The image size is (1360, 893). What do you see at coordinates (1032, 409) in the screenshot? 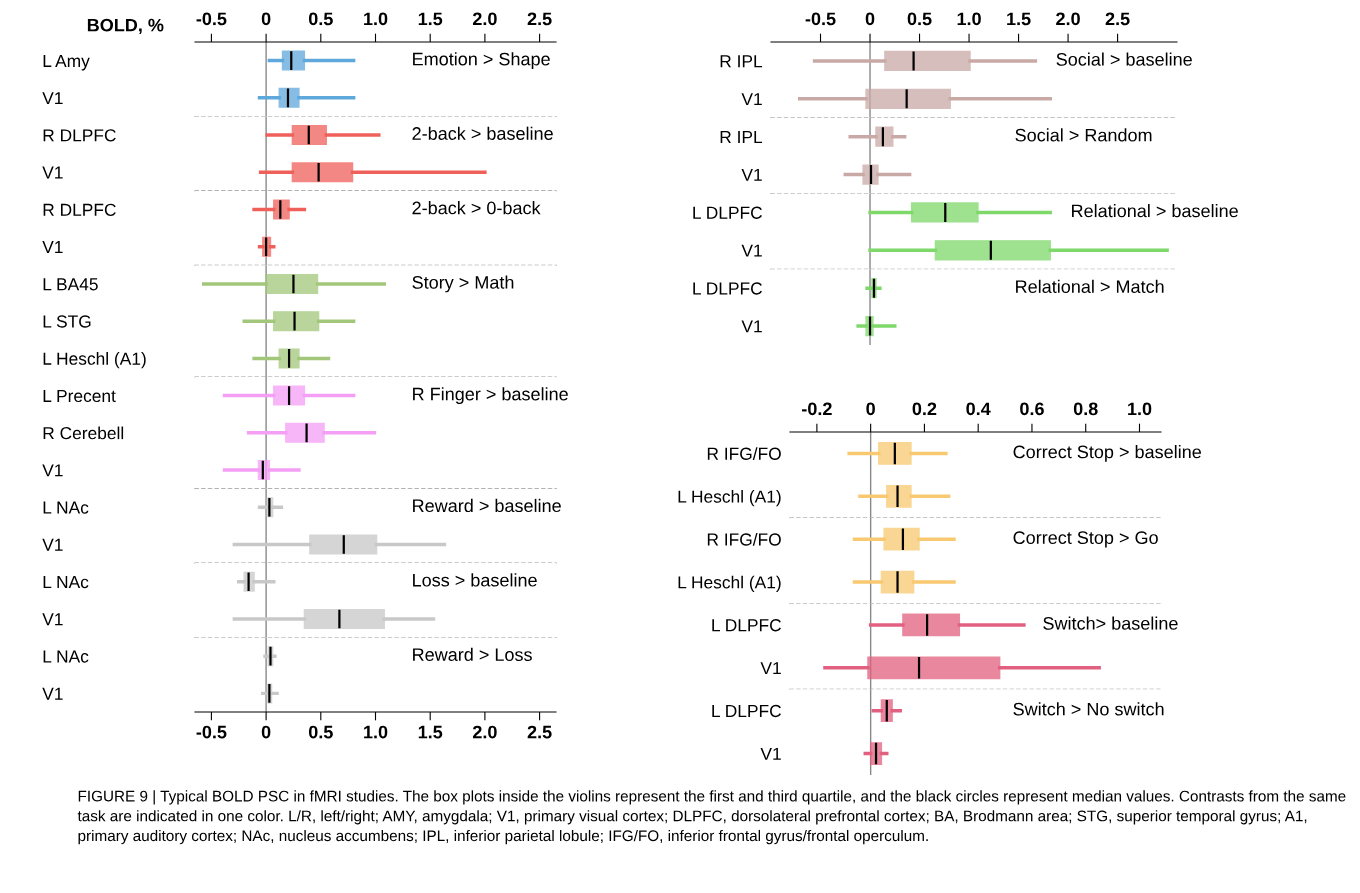
I see `x-tick-label: 0.6` at bounding box center [1032, 409].